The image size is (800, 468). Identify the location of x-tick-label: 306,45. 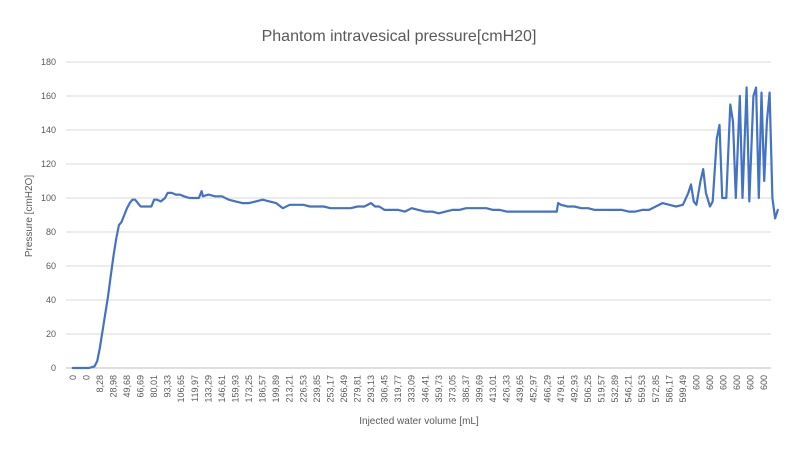
(385, 389).